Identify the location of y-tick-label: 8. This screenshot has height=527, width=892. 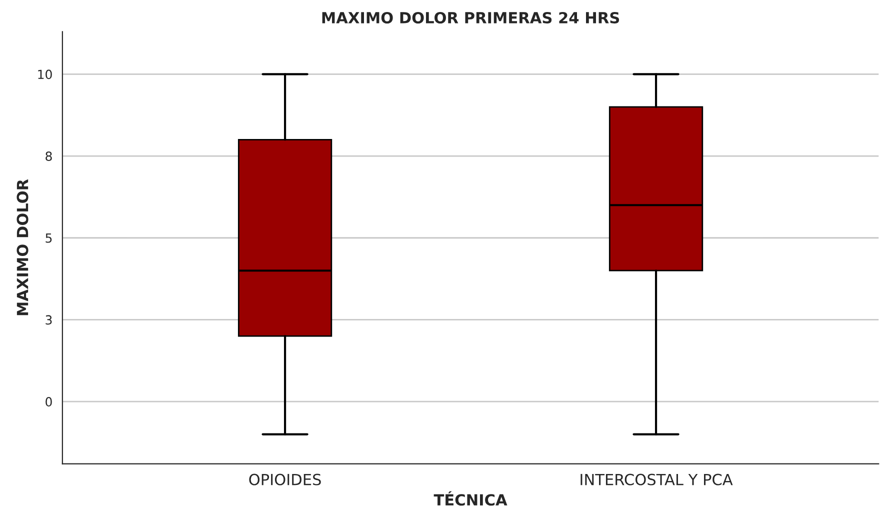
(49, 156).